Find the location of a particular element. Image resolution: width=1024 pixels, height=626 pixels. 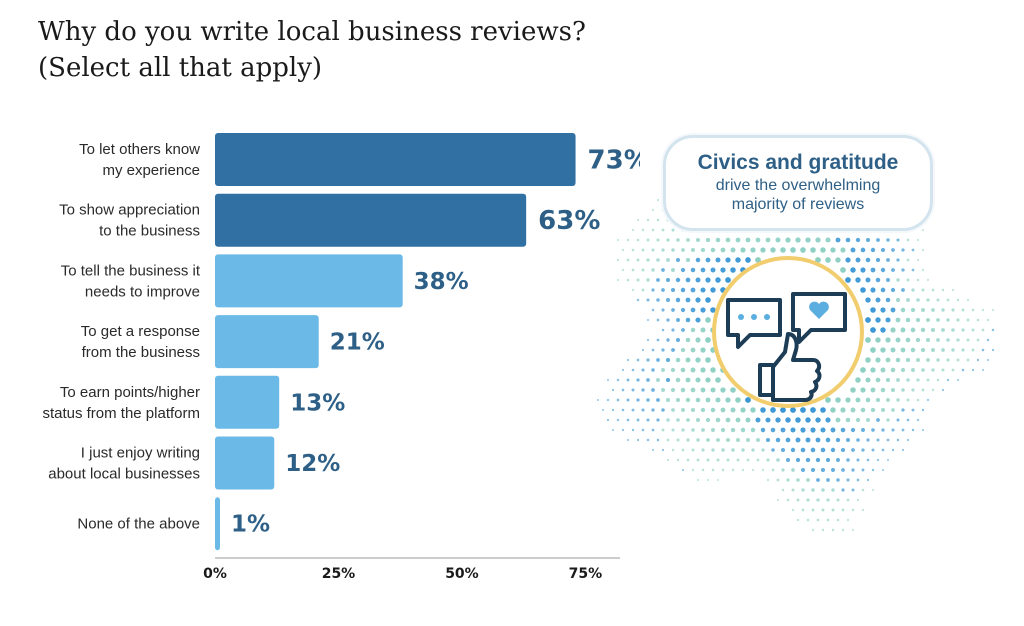

category-label-4-1: status from the platform is located at coordinates (121, 413).